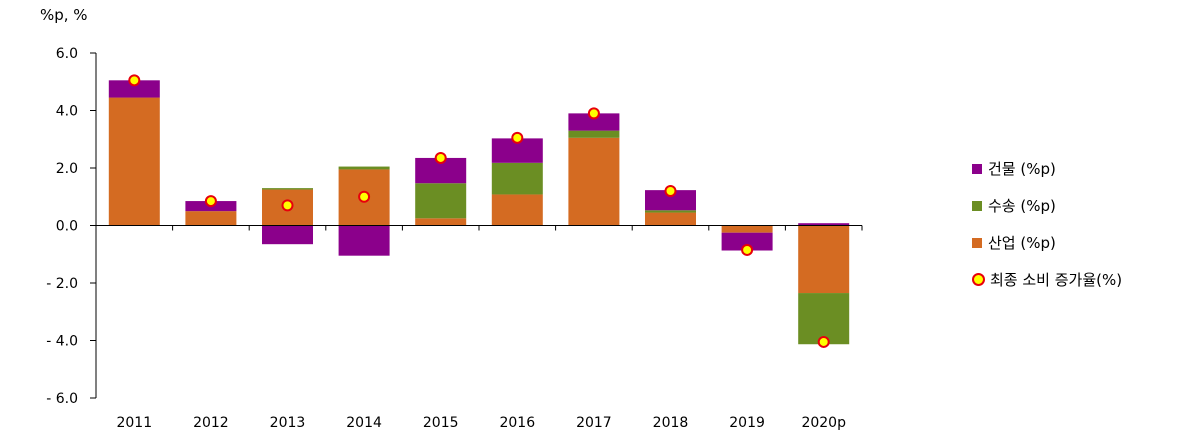  I want to click on y-tick-label: 0.0, so click(67, 227).